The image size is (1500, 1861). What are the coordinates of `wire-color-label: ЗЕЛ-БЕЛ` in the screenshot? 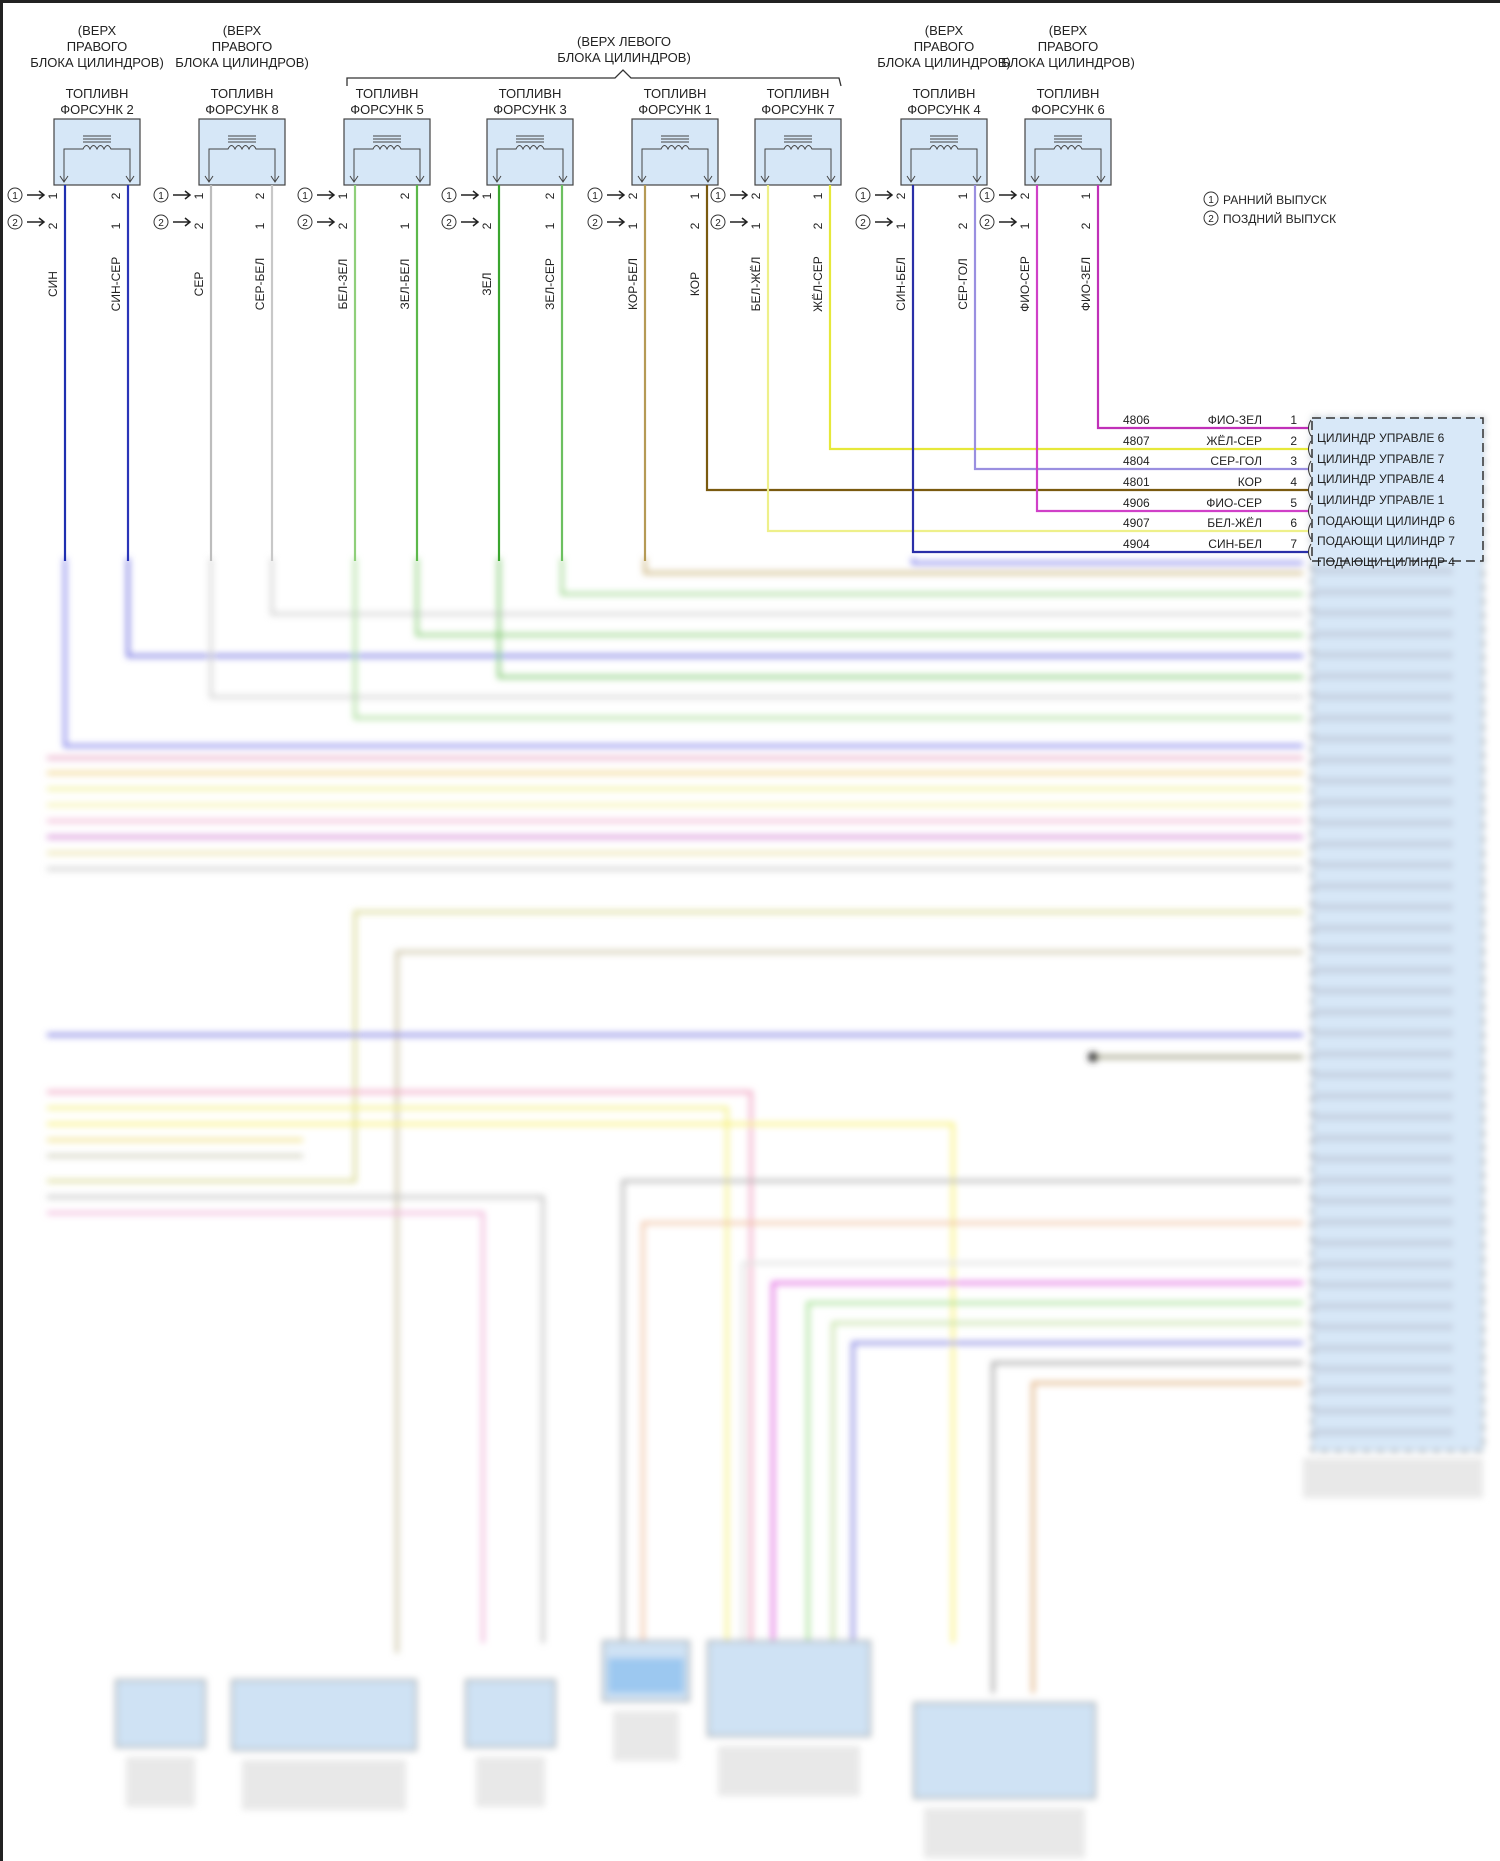 It's located at (405, 284).